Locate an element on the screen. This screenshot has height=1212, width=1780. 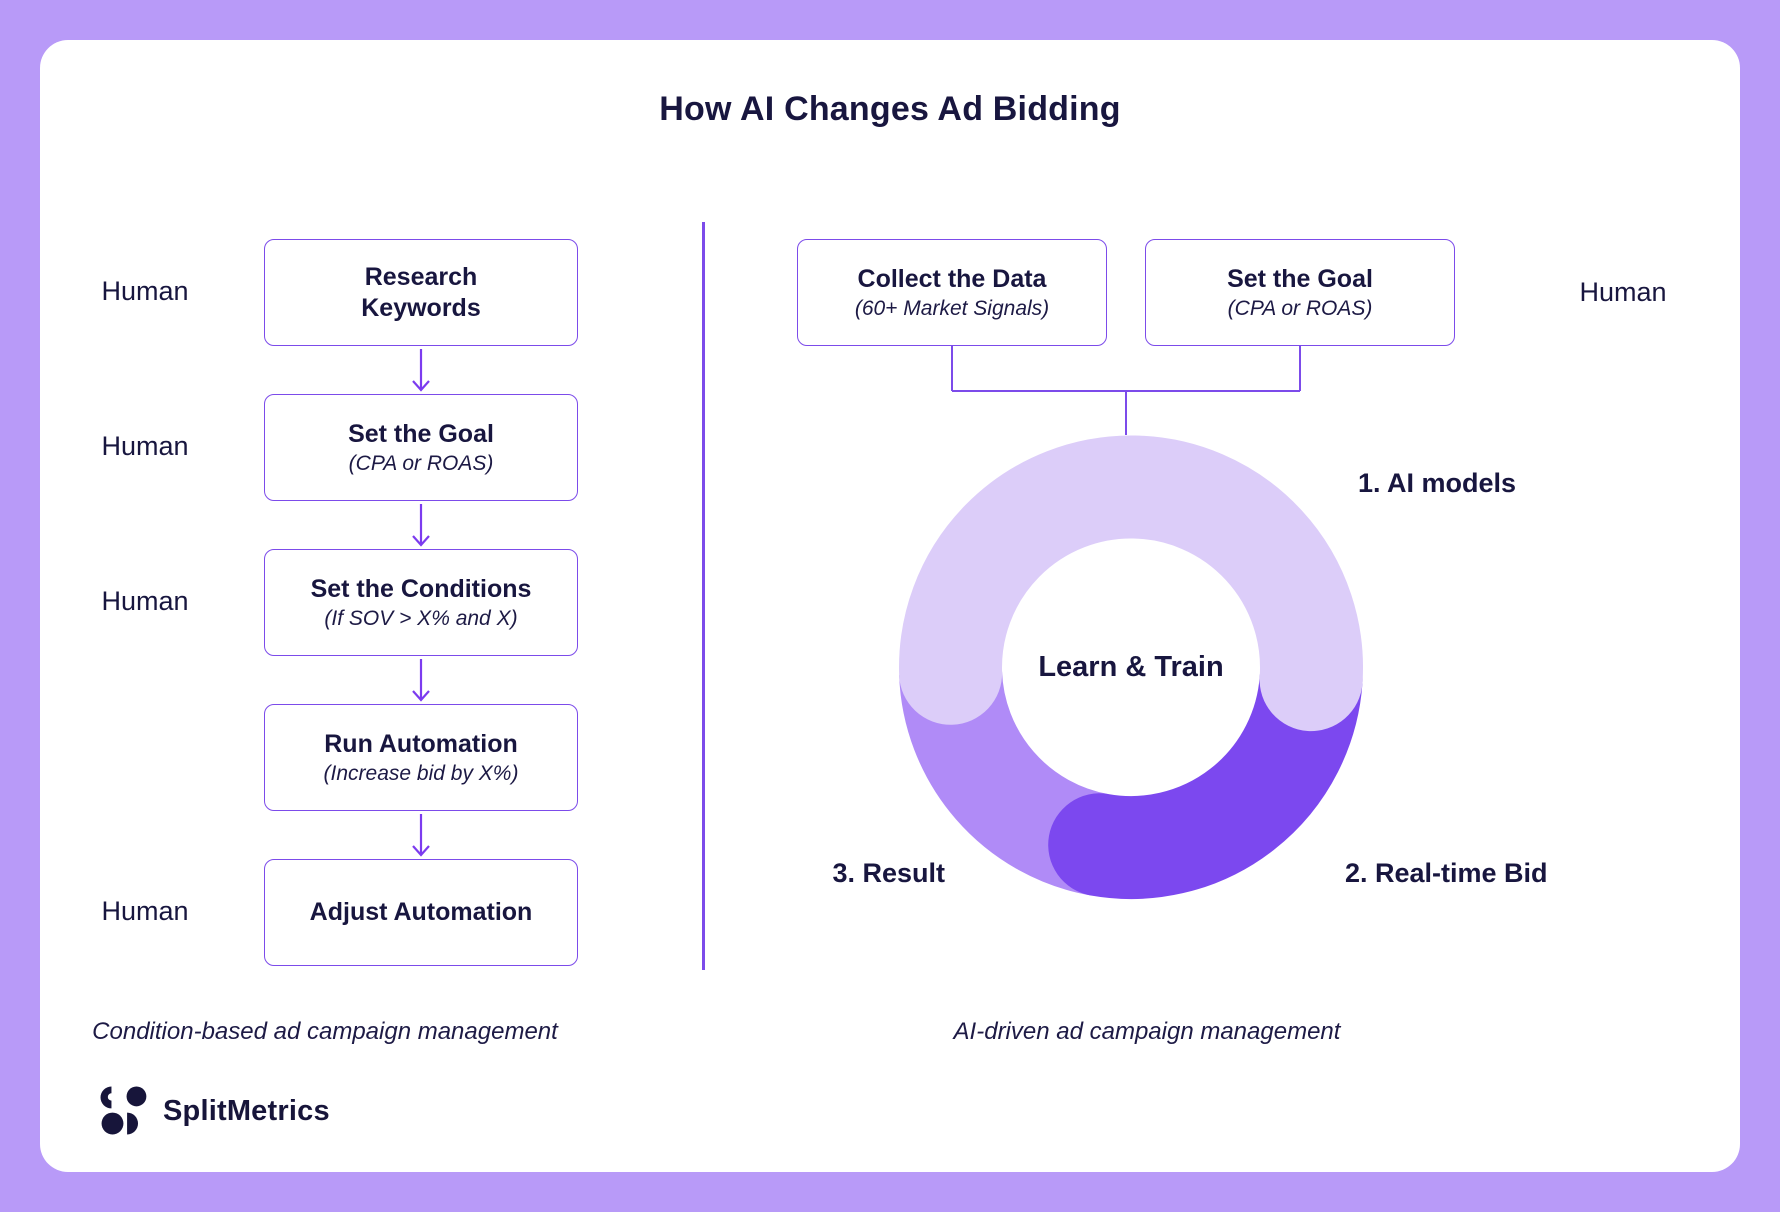
ai-cycle-donut is located at coordinates (1131, 667).